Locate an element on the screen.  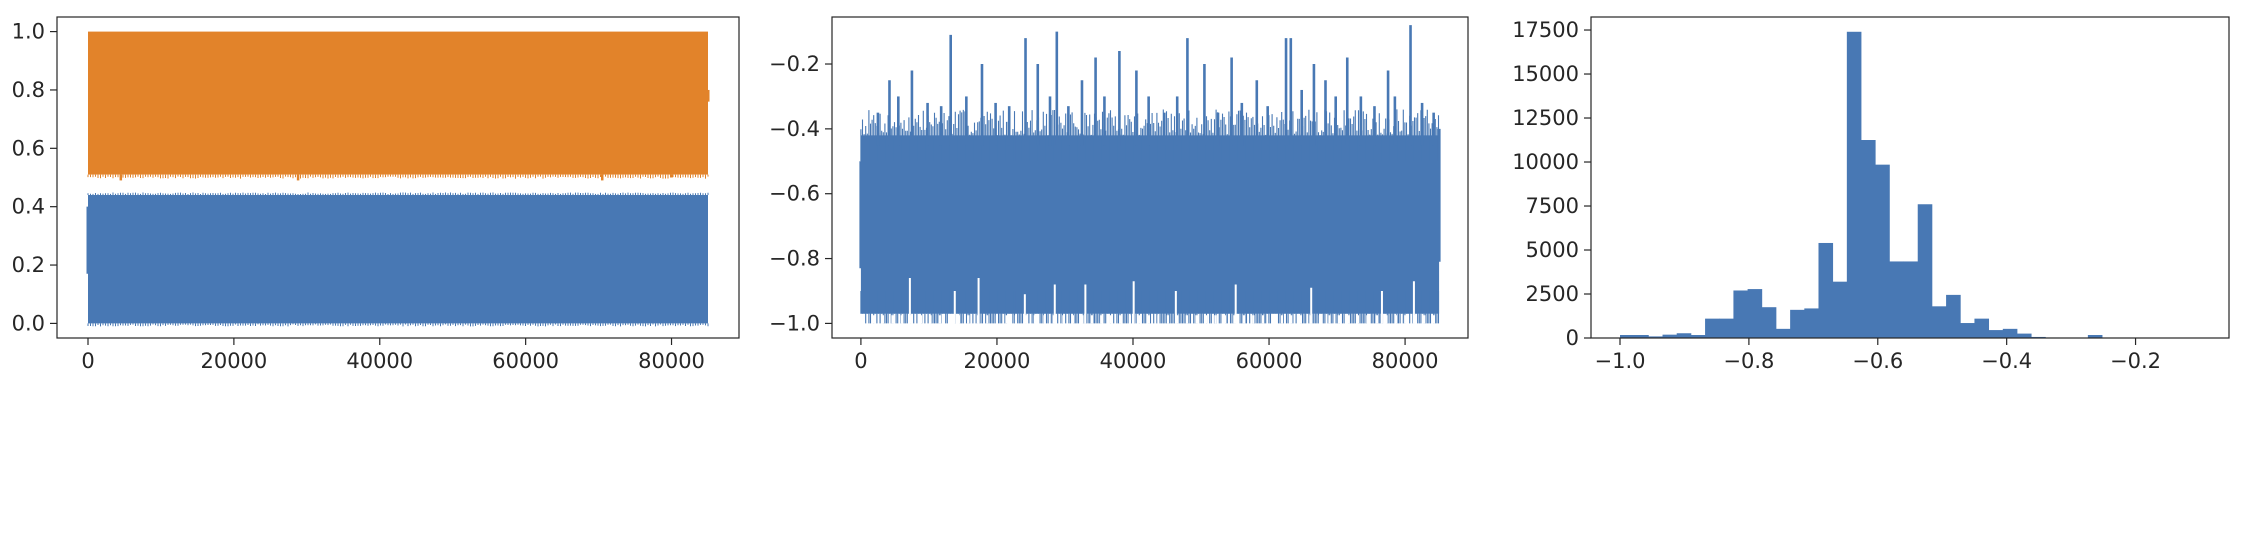
y-tick-label: −0.4 is located at coordinates (794, 129).